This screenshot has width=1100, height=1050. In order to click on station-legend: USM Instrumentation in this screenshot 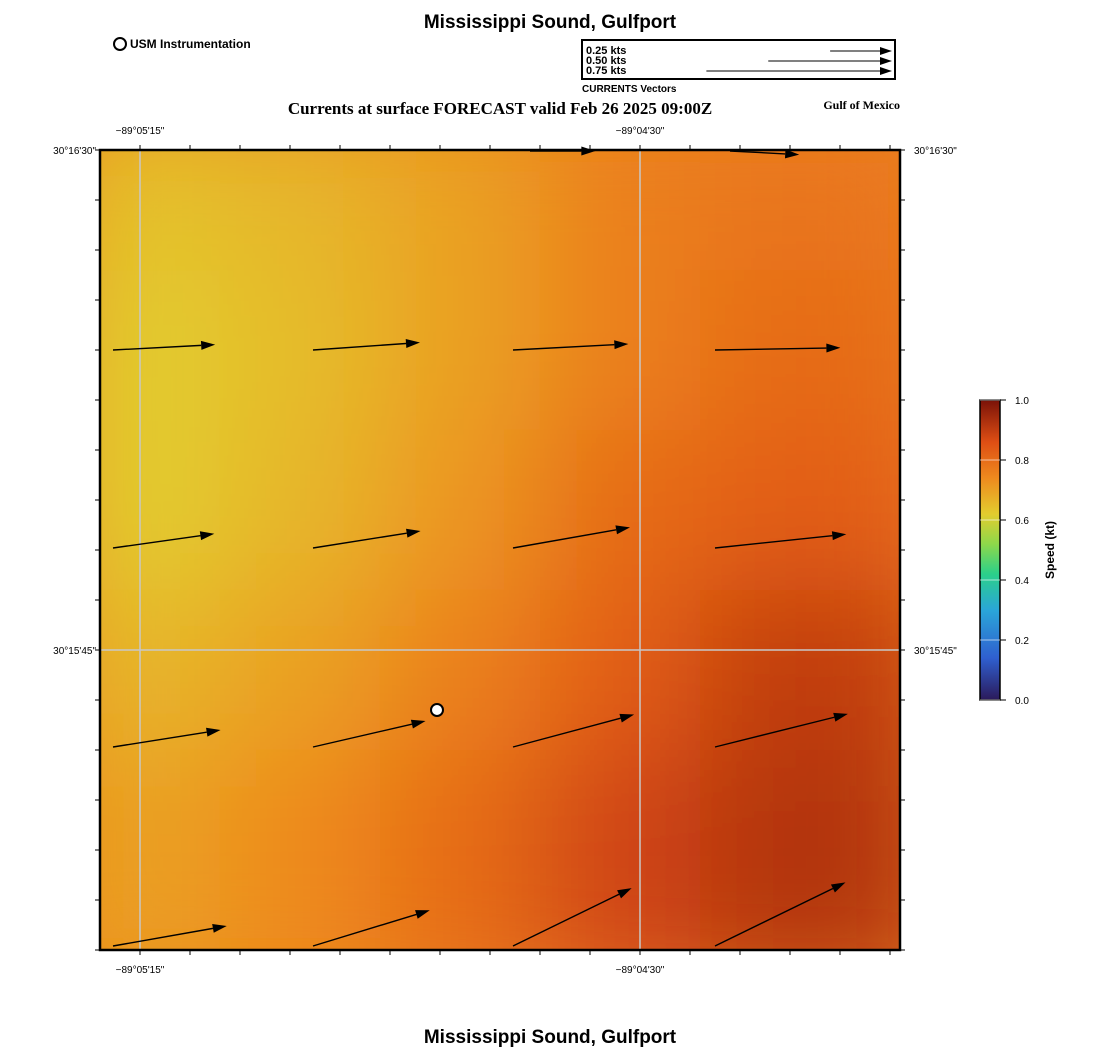, I will do `click(182, 44)`.